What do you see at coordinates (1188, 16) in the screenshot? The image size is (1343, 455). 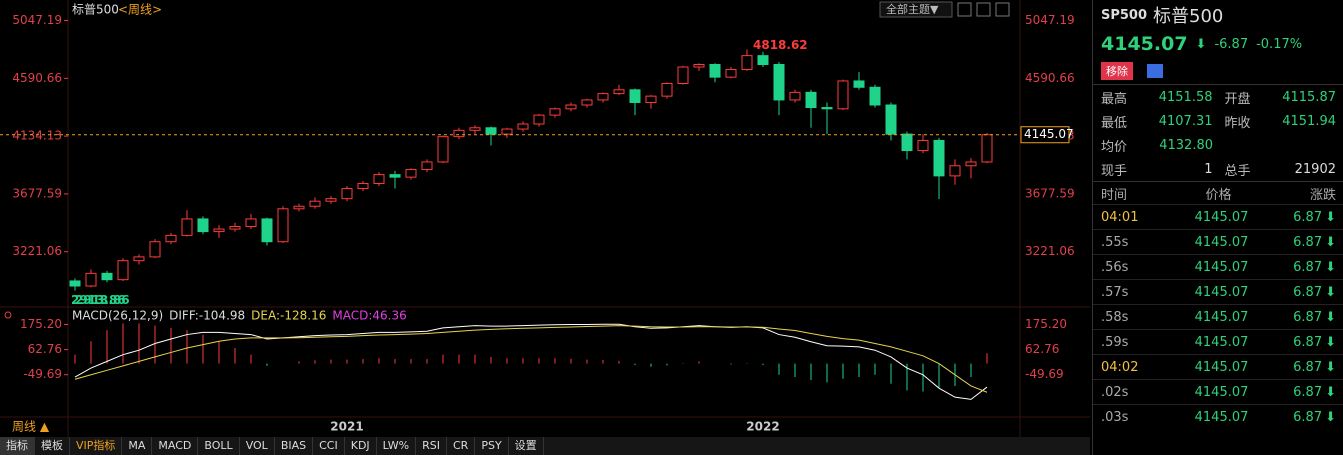 I see `name: 标普500` at bounding box center [1188, 16].